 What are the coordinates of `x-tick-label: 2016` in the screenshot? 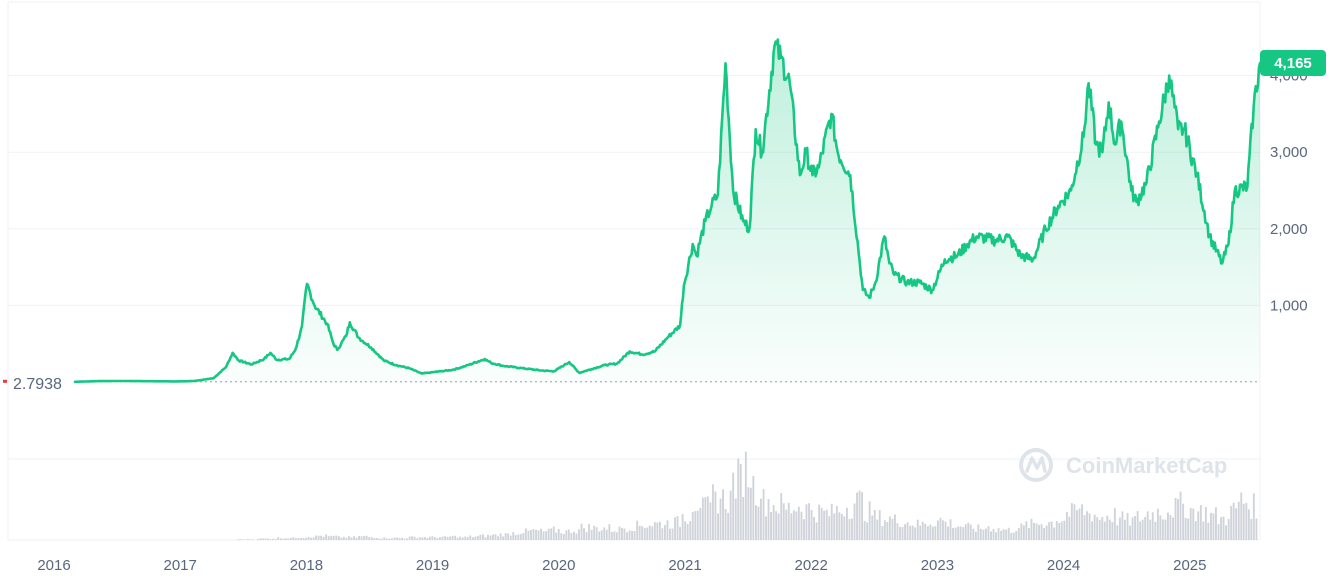 It's located at (53, 565).